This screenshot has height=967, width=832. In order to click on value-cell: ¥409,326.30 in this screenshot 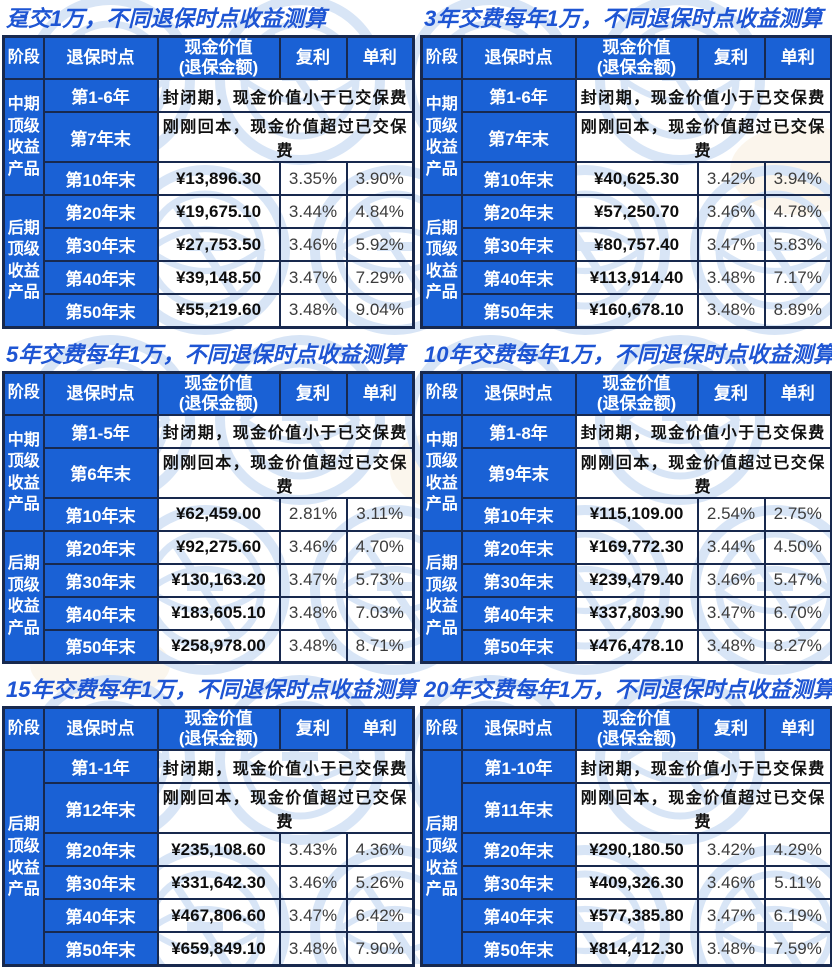, I will do `click(636, 883)`.